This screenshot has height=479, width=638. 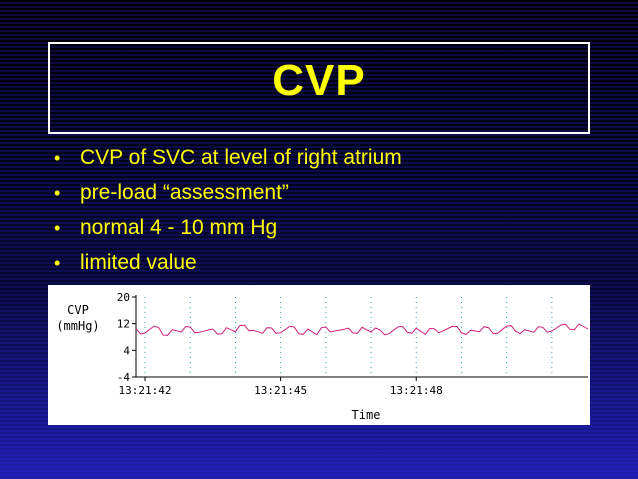 What do you see at coordinates (138, 262) in the screenshot?
I see `bullet-text: limited value` at bounding box center [138, 262].